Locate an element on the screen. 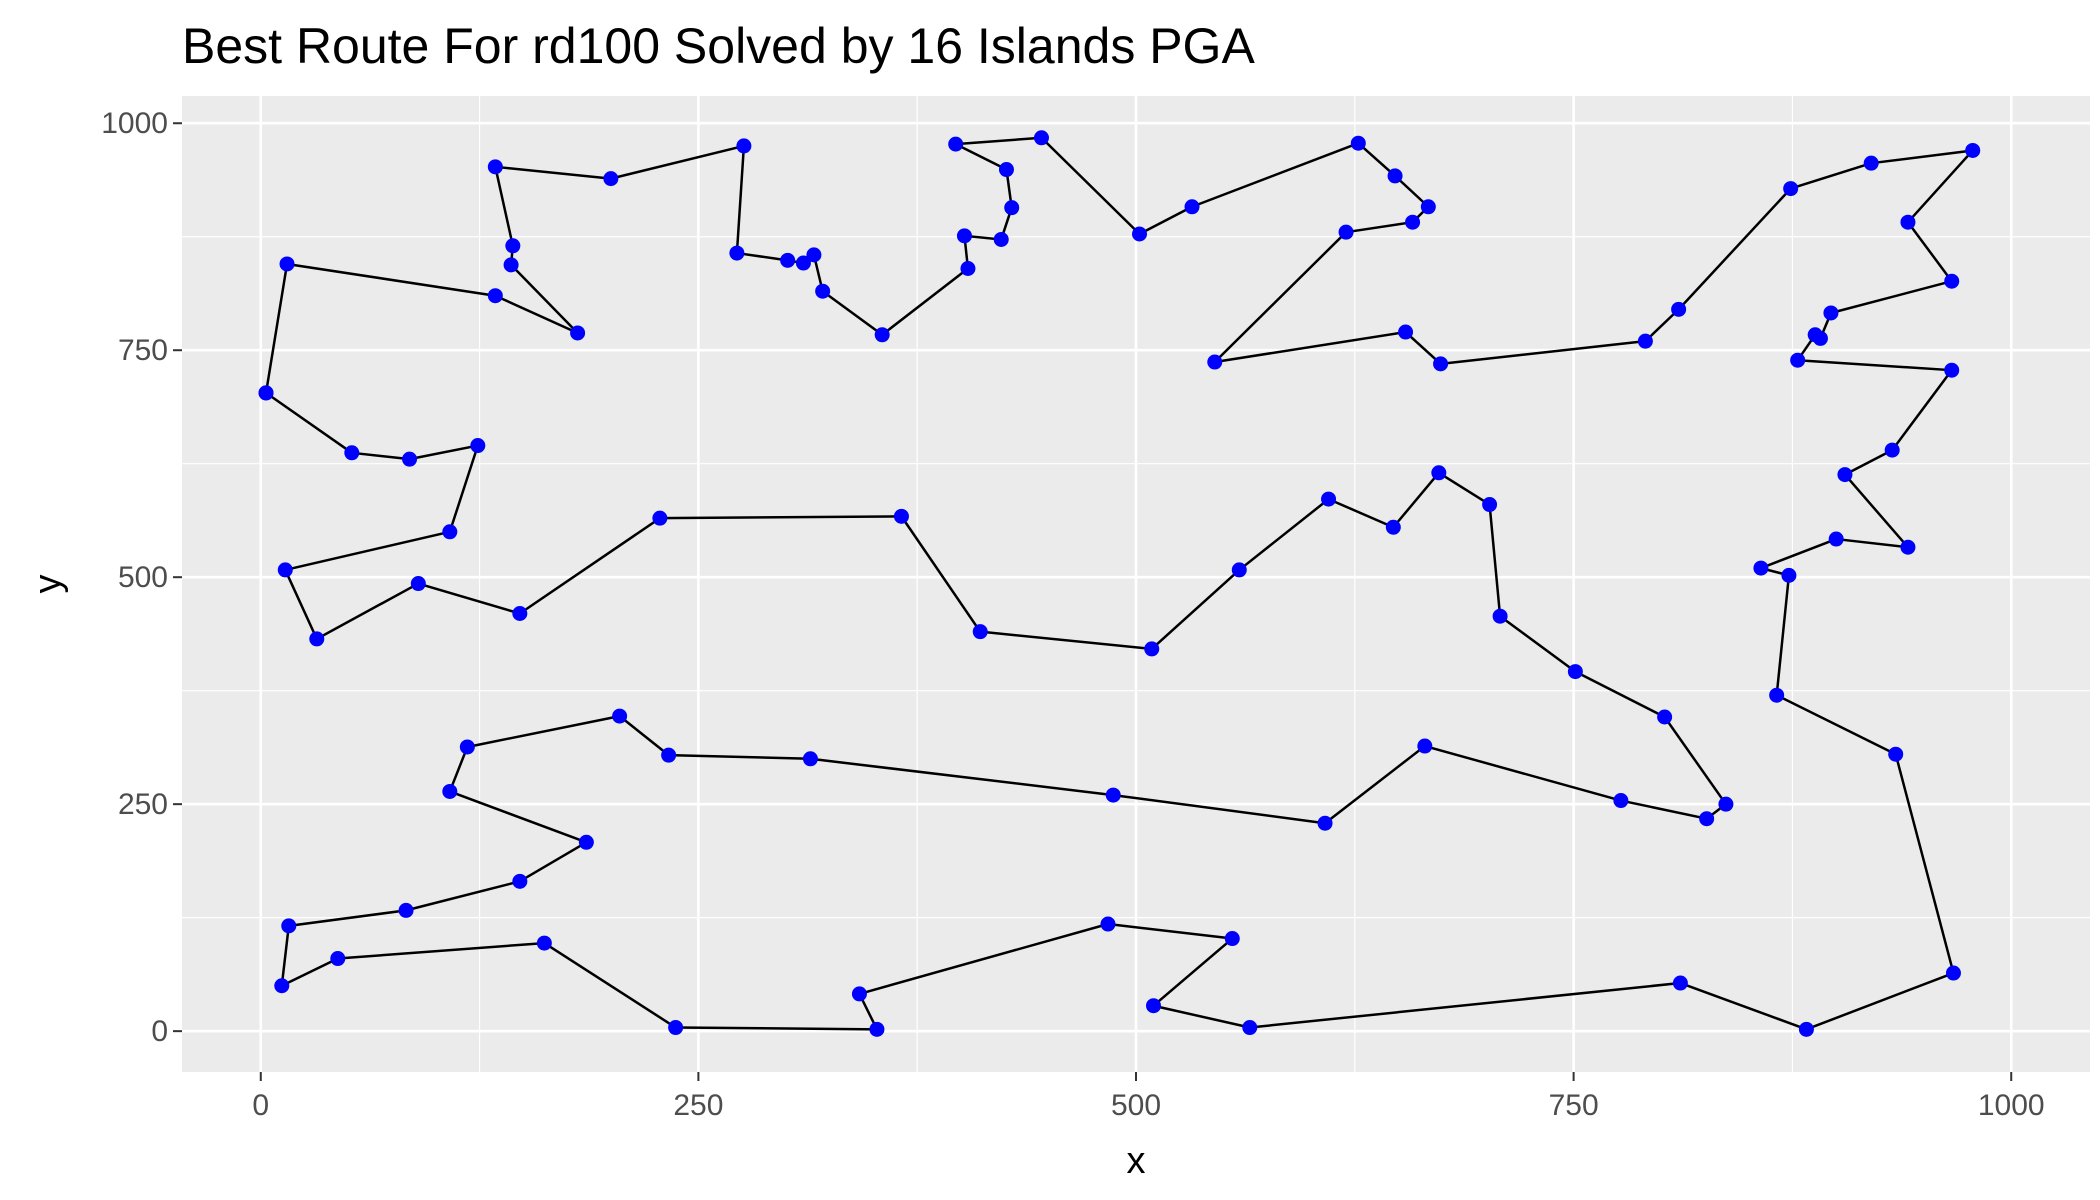 The height and width of the screenshot is (1200, 2100). x-tick-label: 750 is located at coordinates (1574, 1105).